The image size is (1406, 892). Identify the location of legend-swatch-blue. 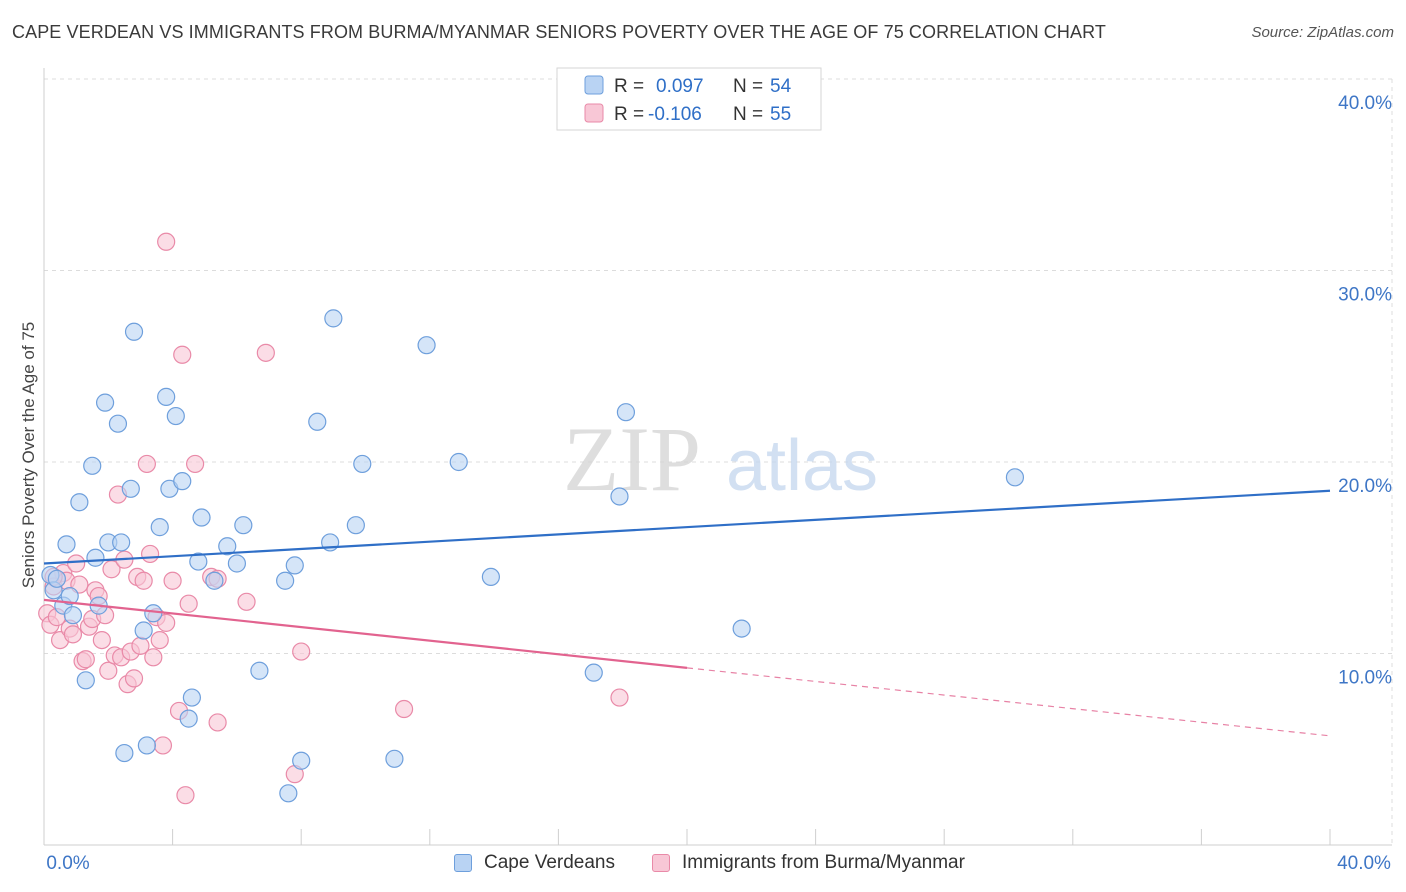
(594, 85).